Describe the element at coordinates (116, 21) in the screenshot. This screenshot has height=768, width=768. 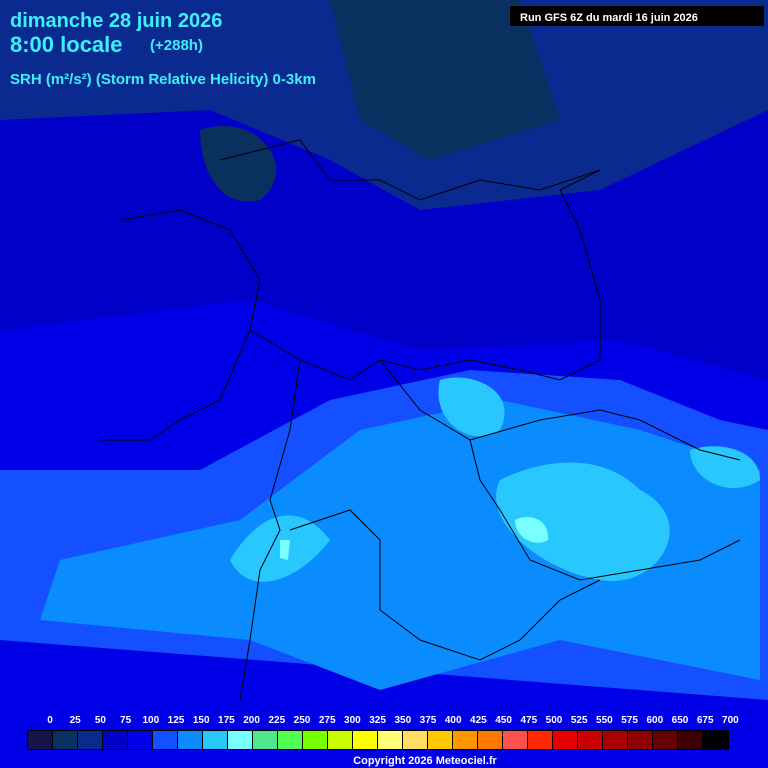
I see `date: dimanche 28 juin 2026` at that location.